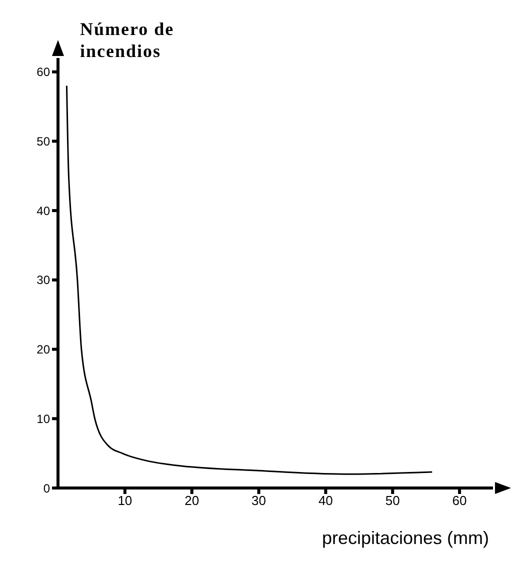 This screenshot has width=530, height=569. I want to click on y-tick-label: 50, so click(43, 141).